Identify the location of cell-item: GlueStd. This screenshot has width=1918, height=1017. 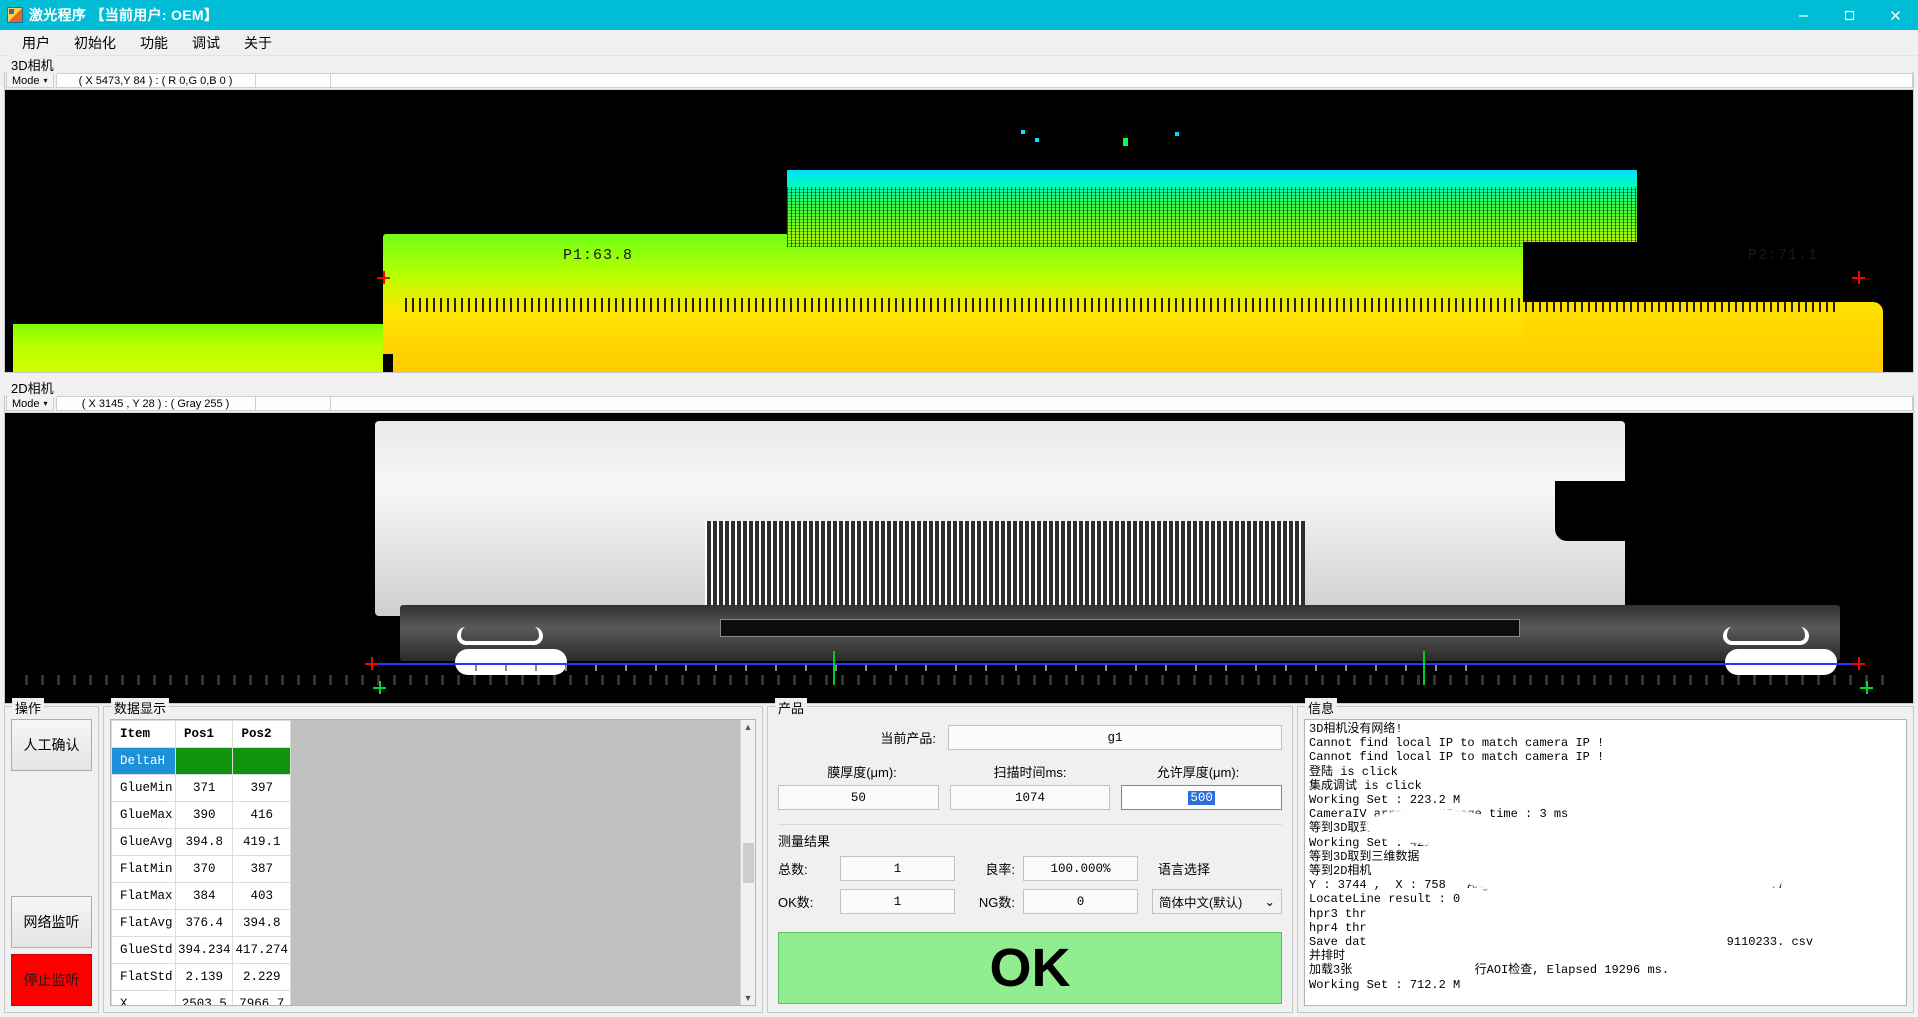
(143, 950).